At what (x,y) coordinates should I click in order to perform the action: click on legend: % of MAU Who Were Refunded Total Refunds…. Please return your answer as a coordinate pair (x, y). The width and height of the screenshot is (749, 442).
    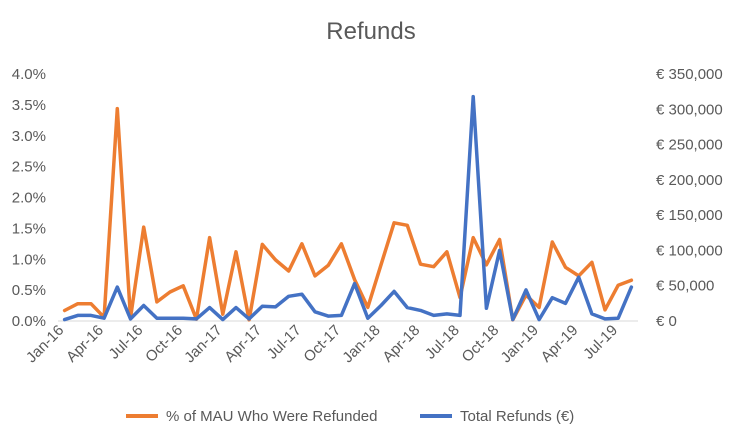
    Looking at the image, I should click on (350, 416).